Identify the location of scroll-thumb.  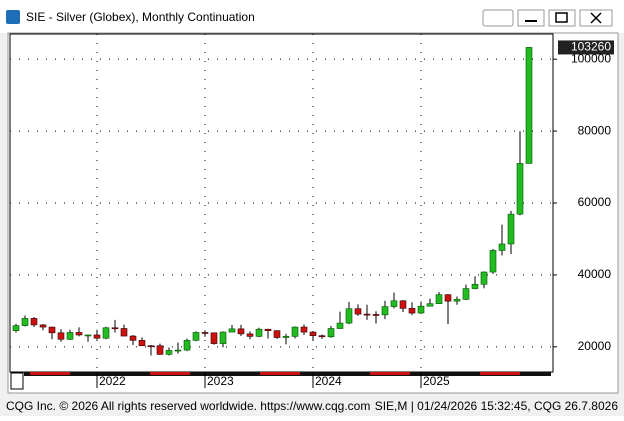
(17, 381).